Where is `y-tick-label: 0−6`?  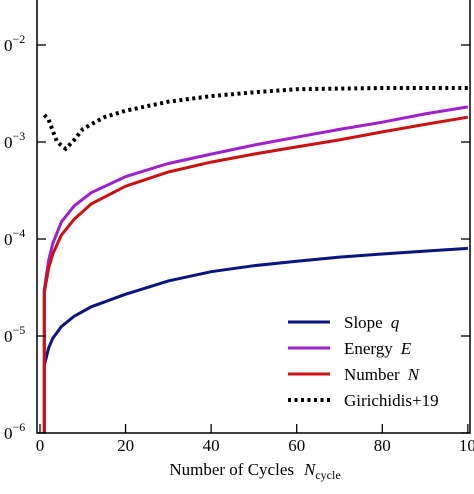
y-tick-label: 0−6 is located at coordinates (14, 431).